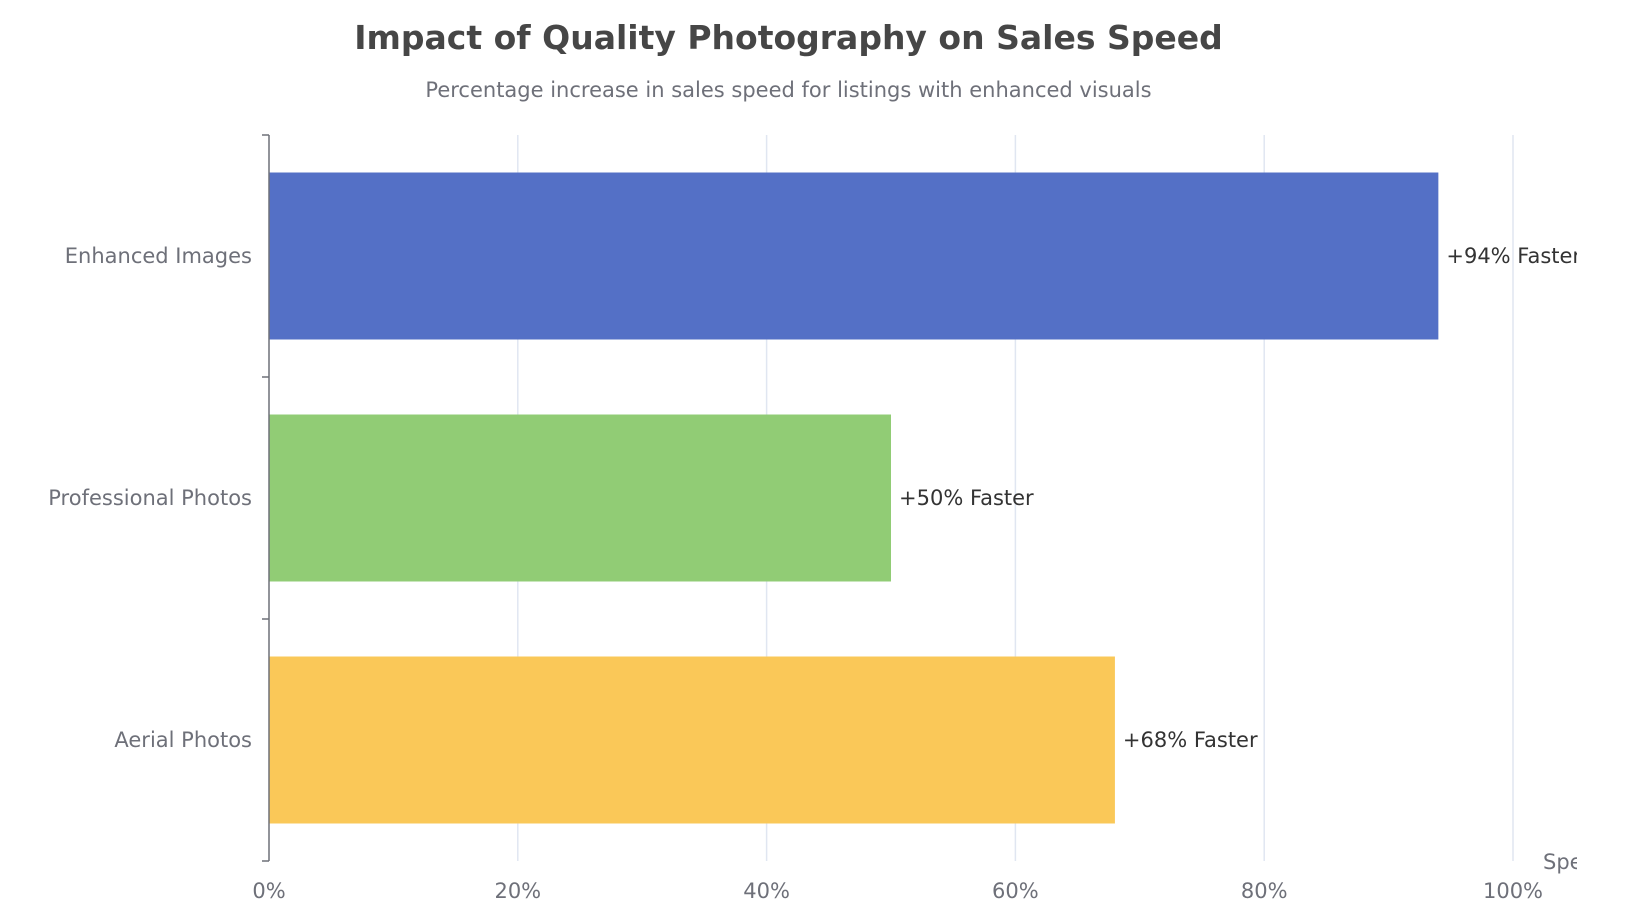 The height and width of the screenshot is (918, 1632). I want to click on x-tick-label: 0%, so click(268, 891).